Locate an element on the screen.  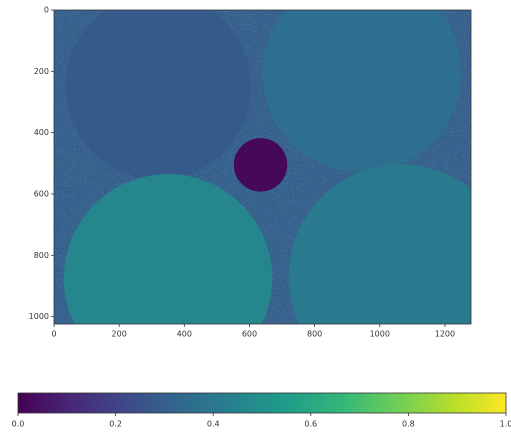
colorbar-tick-label: 1.0 is located at coordinates (505, 424).